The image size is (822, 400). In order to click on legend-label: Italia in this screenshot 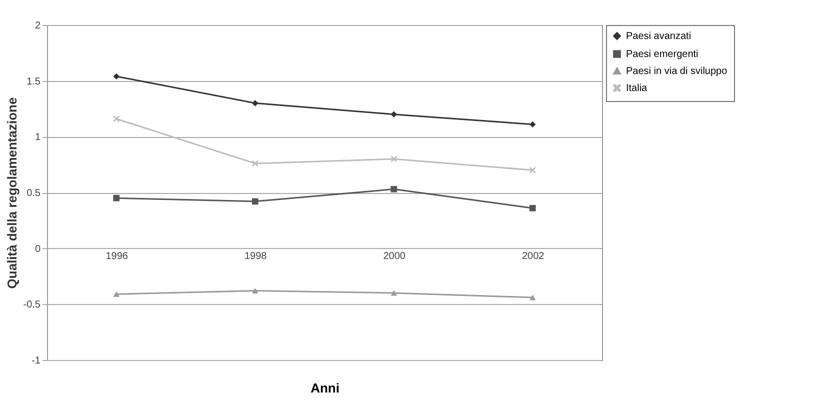, I will do `click(637, 88)`.